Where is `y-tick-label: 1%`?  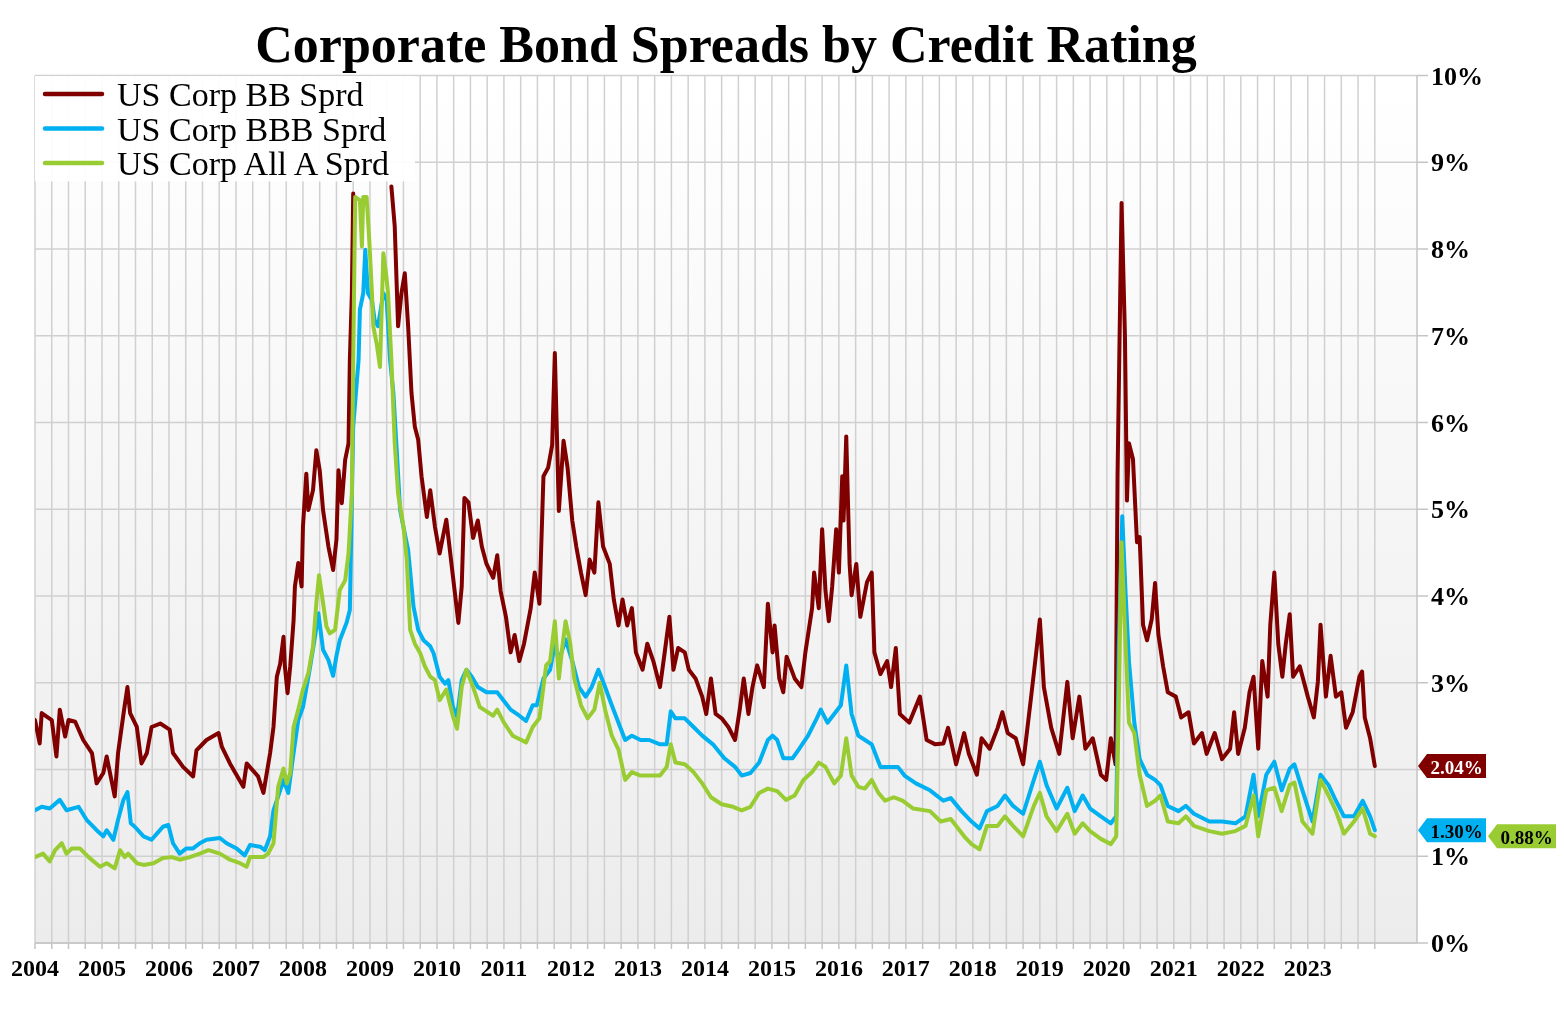
y-tick-label: 1% is located at coordinates (1450, 856).